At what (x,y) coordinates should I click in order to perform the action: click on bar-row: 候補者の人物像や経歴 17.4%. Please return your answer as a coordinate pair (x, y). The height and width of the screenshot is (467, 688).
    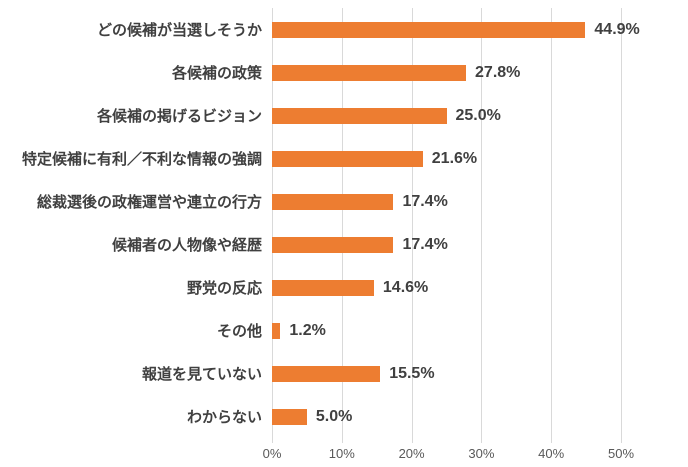
    Looking at the image, I should click on (344, 244).